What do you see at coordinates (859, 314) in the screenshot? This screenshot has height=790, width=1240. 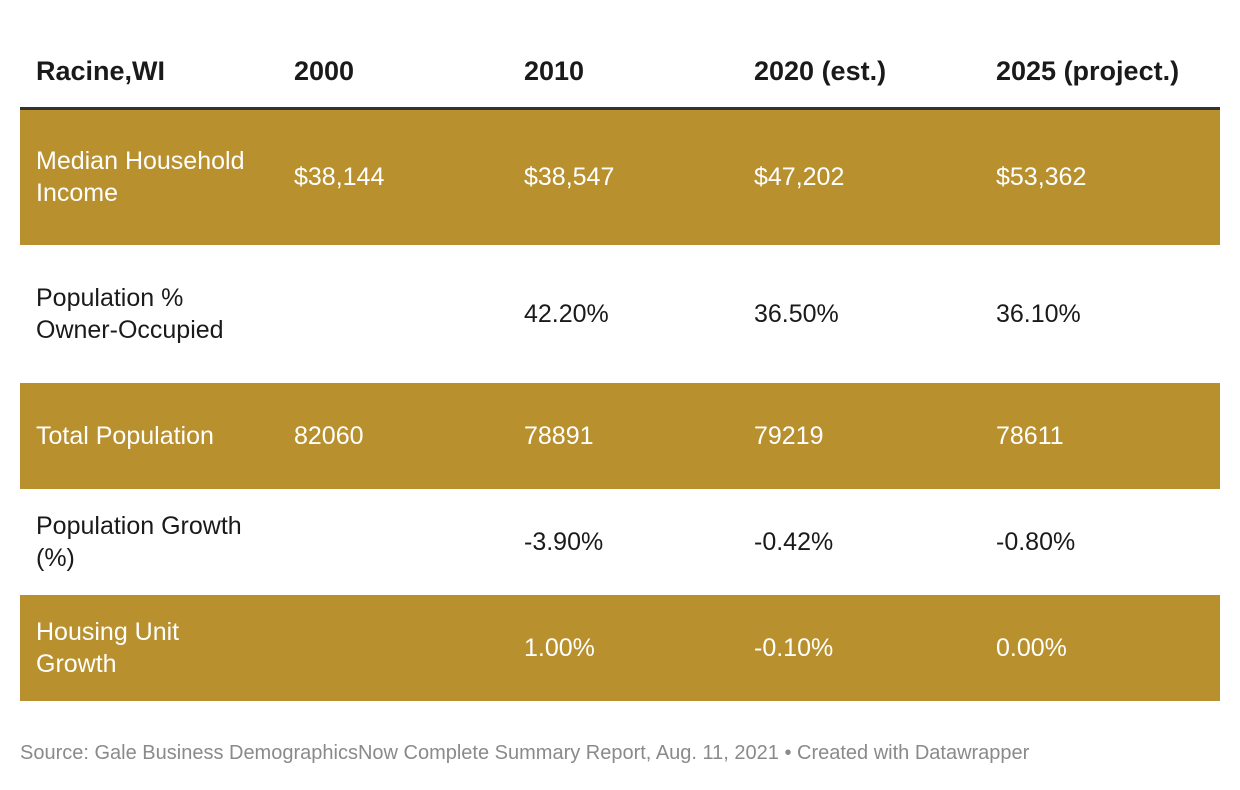 I see `table-cell: 36.50%` at bounding box center [859, 314].